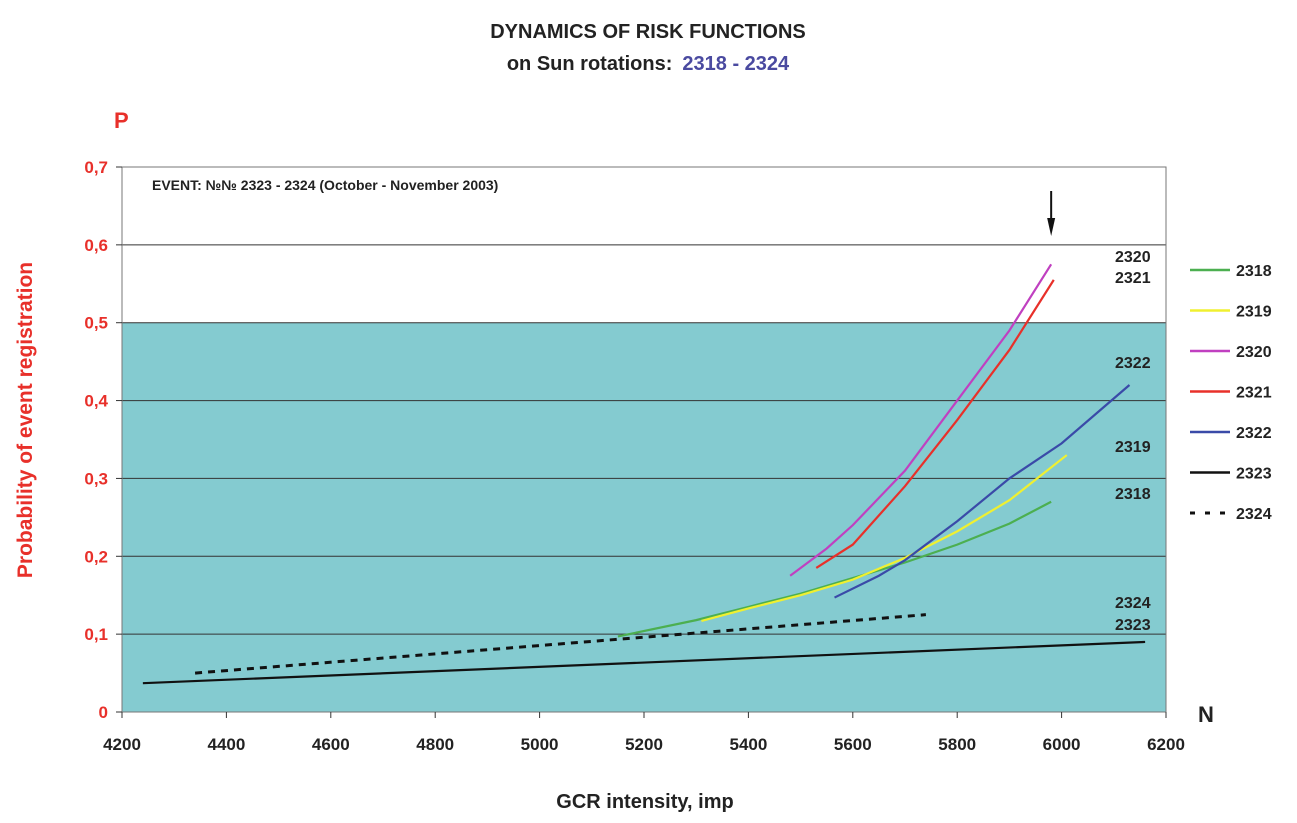 This screenshot has height=823, width=1297. Describe the element at coordinates (103, 712) in the screenshot. I see `y-tick-label: 0` at that location.